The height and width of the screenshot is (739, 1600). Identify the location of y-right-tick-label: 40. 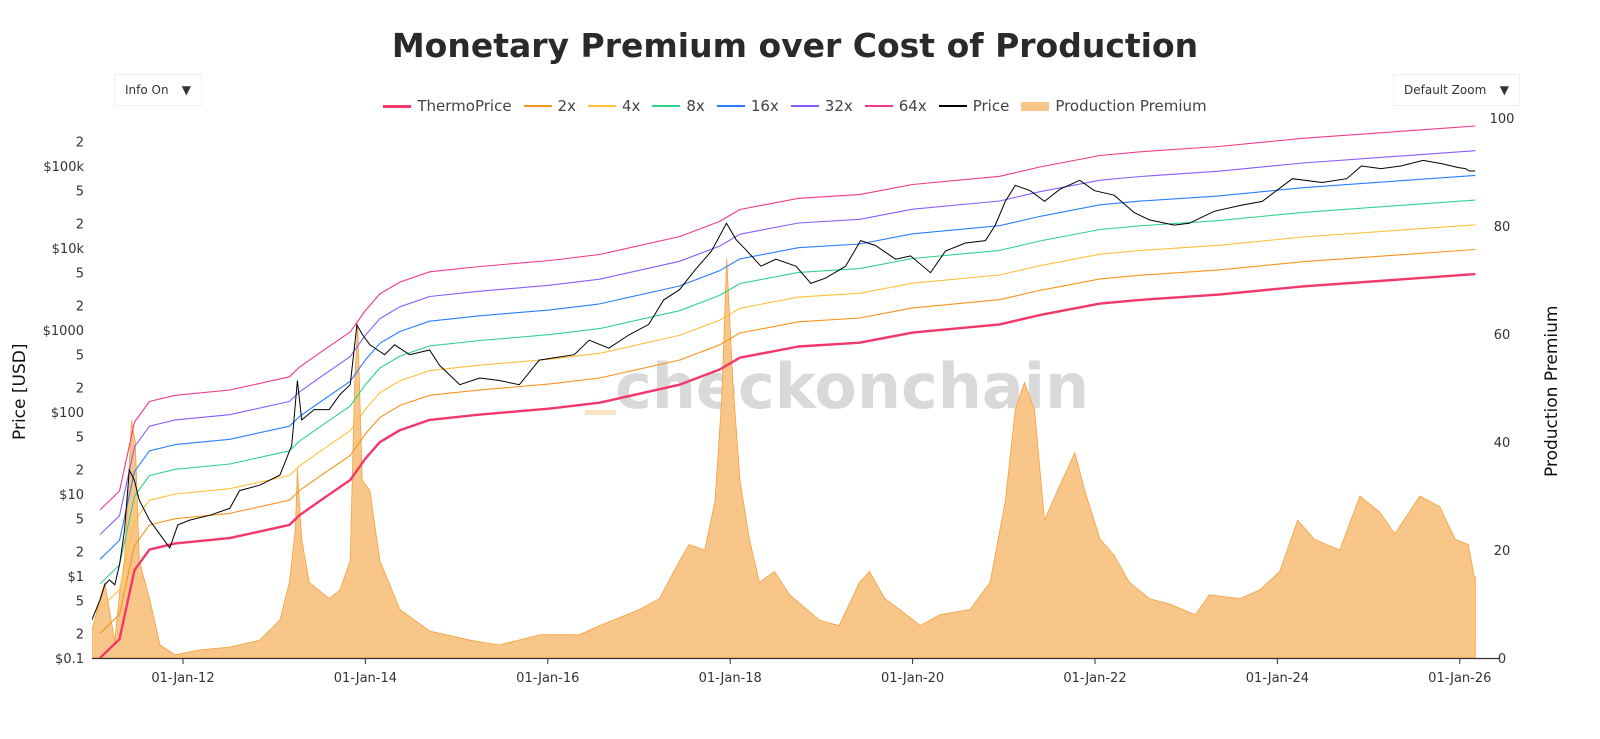
(1502, 443).